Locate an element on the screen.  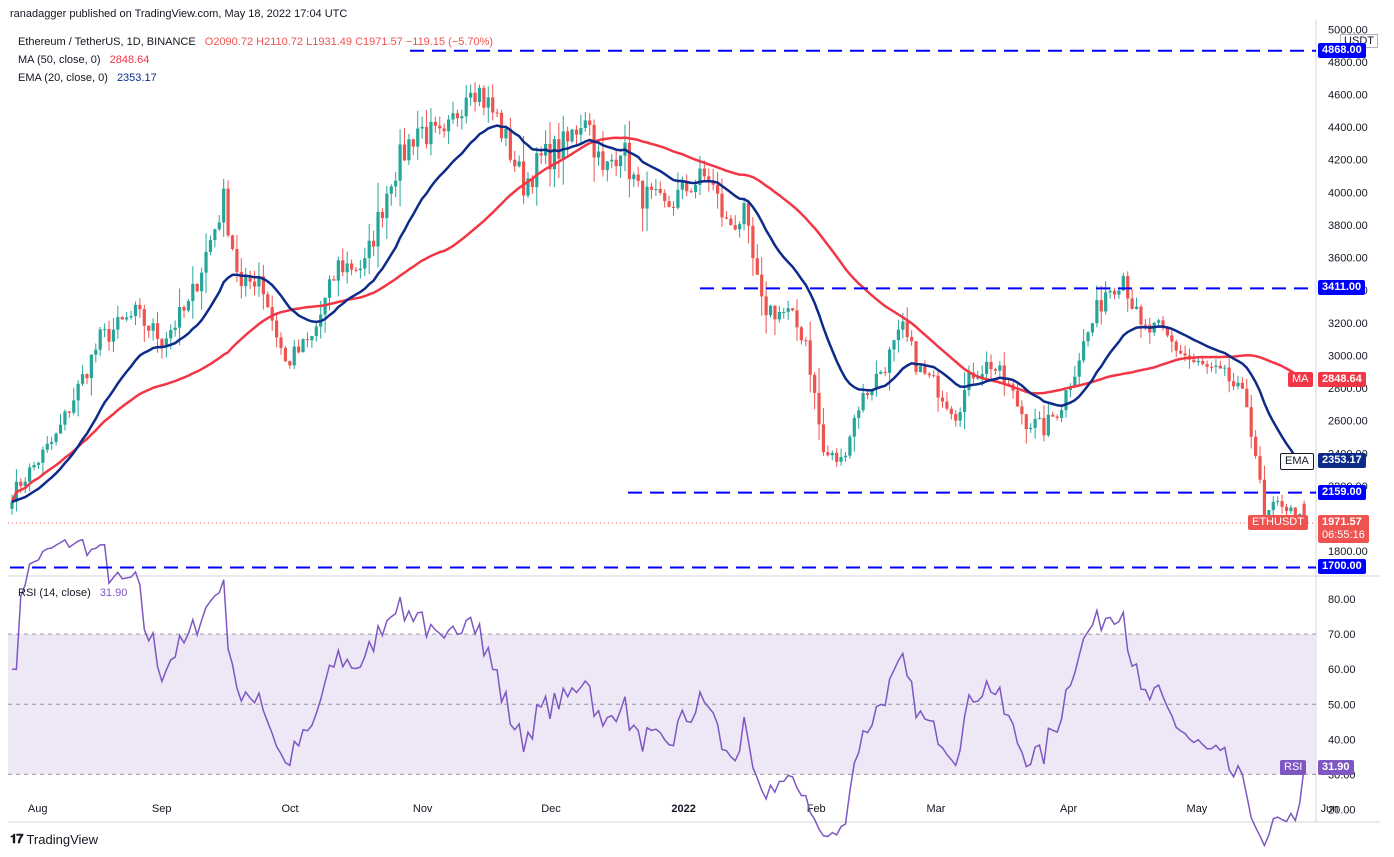
legend-ema-row: EMA (20, close, 0) 2353.17 is located at coordinates (255, 78).